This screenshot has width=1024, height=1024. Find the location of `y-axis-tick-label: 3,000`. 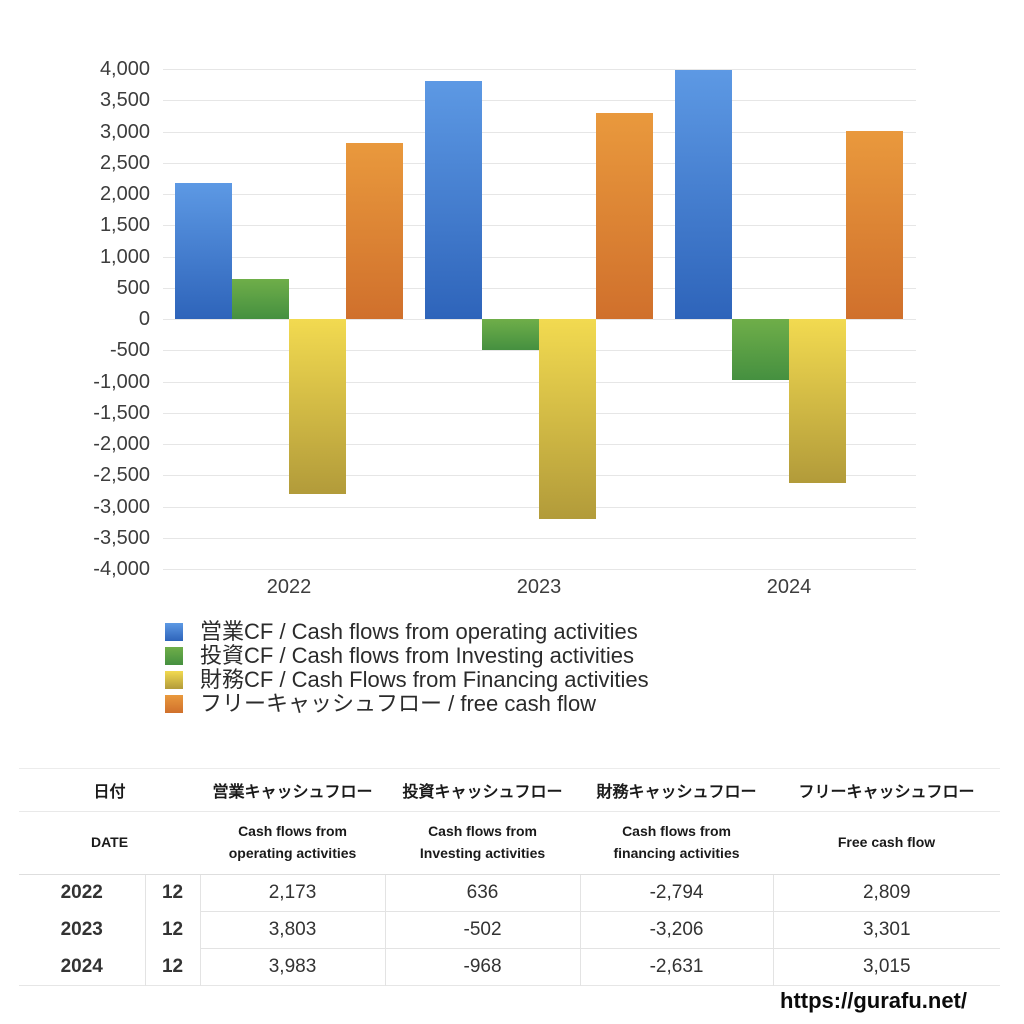

y-axis-tick-label: 3,000 is located at coordinates (124, 131).